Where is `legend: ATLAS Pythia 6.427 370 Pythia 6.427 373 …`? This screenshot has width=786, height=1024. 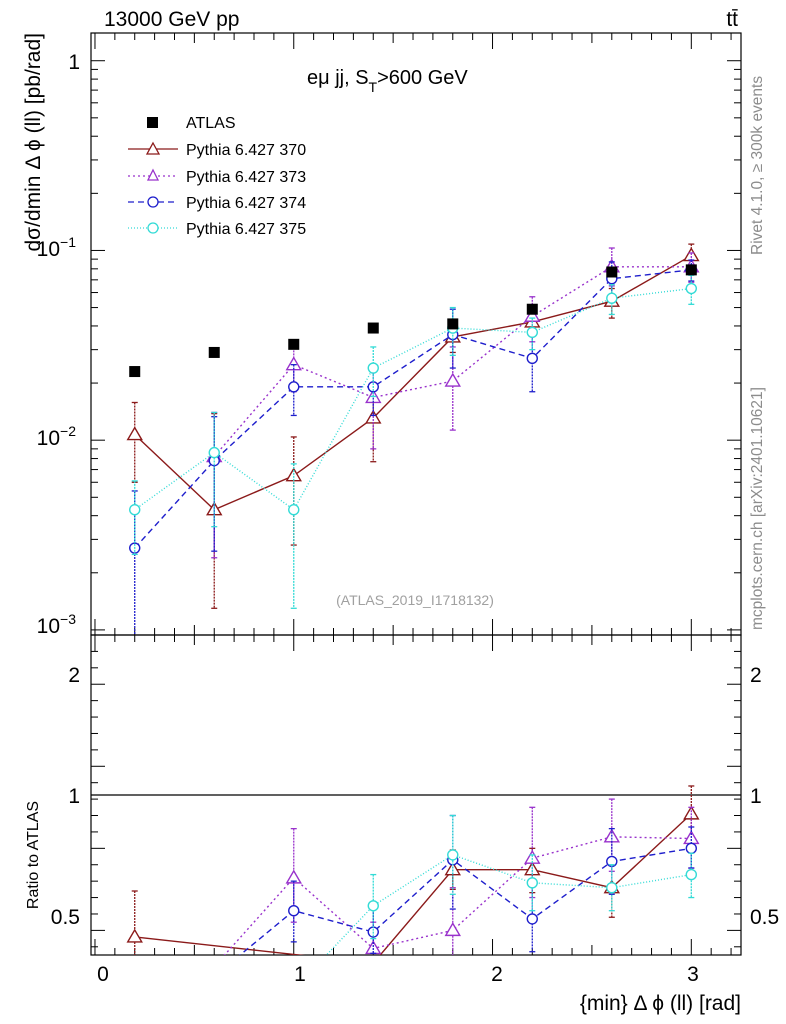 legend: ATLAS Pythia 6.427 370 Pythia 6.427 373 … is located at coordinates (217, 176).